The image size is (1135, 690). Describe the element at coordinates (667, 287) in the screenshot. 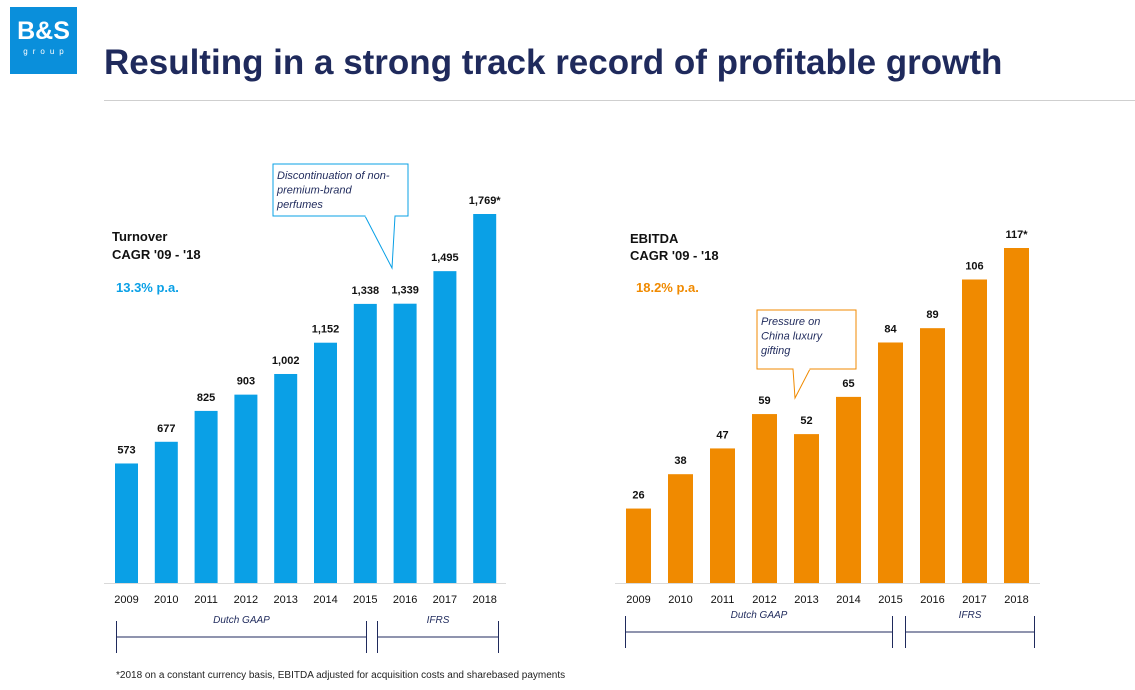

I see `ebitda-cagr-label: 18.2% p.a.` at that location.